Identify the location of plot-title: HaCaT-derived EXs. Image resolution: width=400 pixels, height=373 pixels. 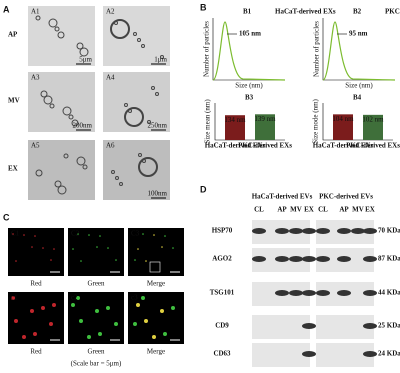
(305, 12).